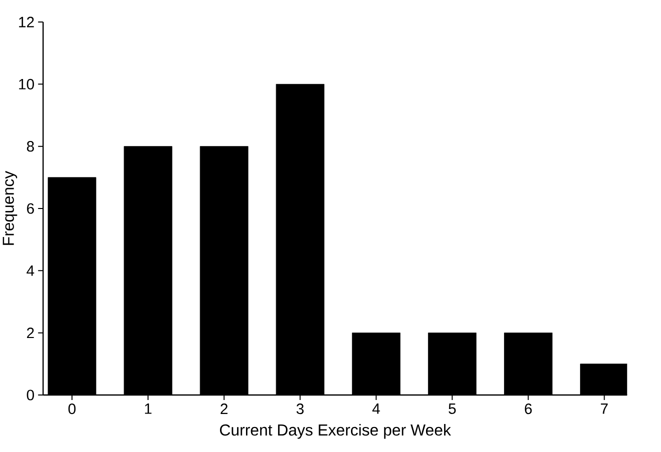 The width and height of the screenshot is (661, 452). Describe the element at coordinates (26, 84) in the screenshot. I see `y-tick-label: 10` at that location.